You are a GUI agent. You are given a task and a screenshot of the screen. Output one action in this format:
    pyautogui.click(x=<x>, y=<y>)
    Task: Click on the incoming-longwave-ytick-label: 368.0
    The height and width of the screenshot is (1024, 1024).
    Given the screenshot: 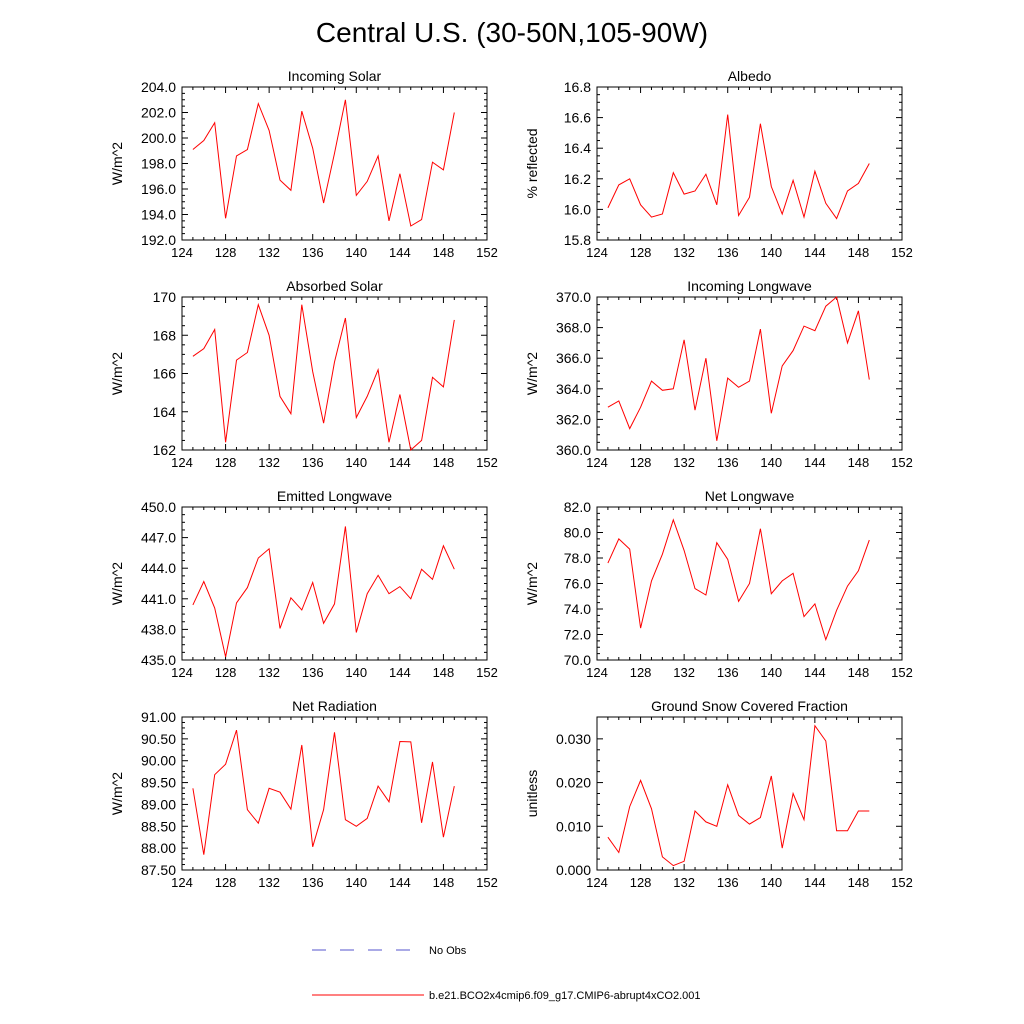 What is the action you would take?
    pyautogui.click(x=573, y=328)
    